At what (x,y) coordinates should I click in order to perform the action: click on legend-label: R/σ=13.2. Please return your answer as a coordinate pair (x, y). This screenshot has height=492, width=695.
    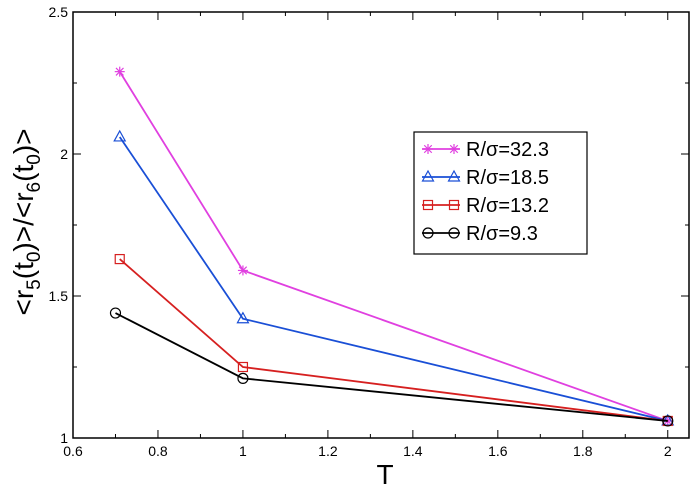
    Looking at the image, I should click on (507, 206).